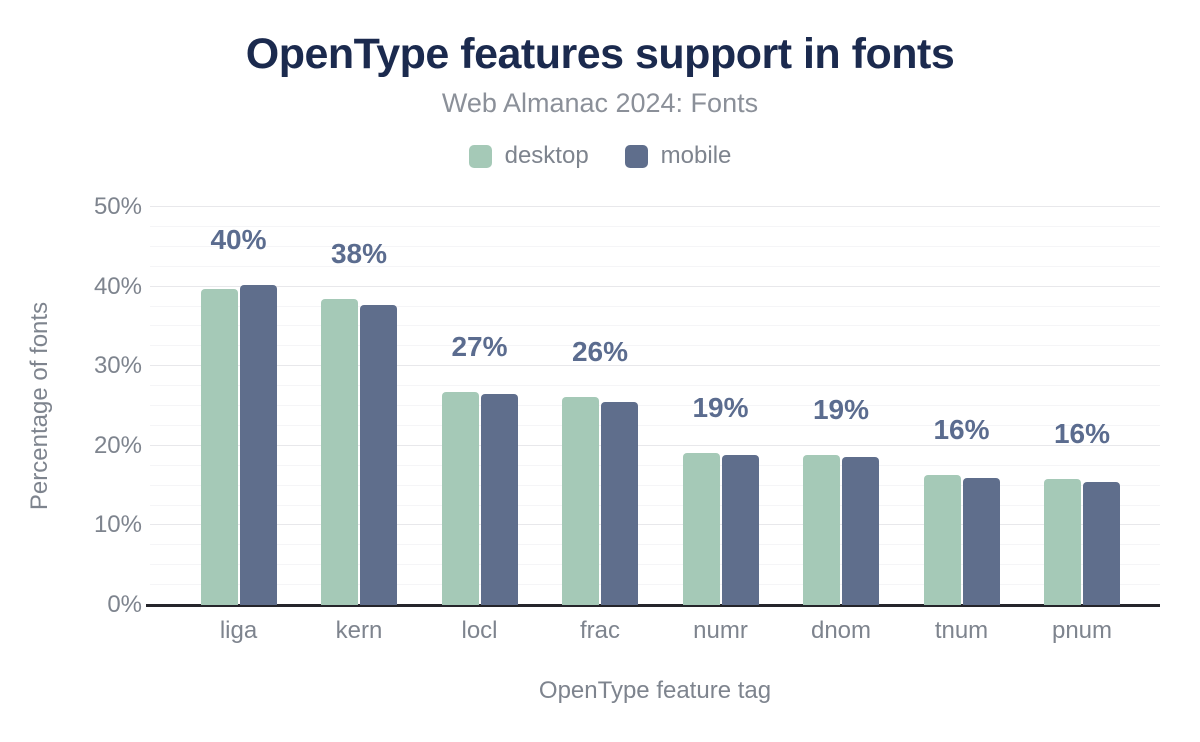 Image resolution: width=1200 pixels, height=742 pixels. Describe the element at coordinates (1082, 630) in the screenshot. I see `x-axis-tick-label-pnum: pnum` at that location.